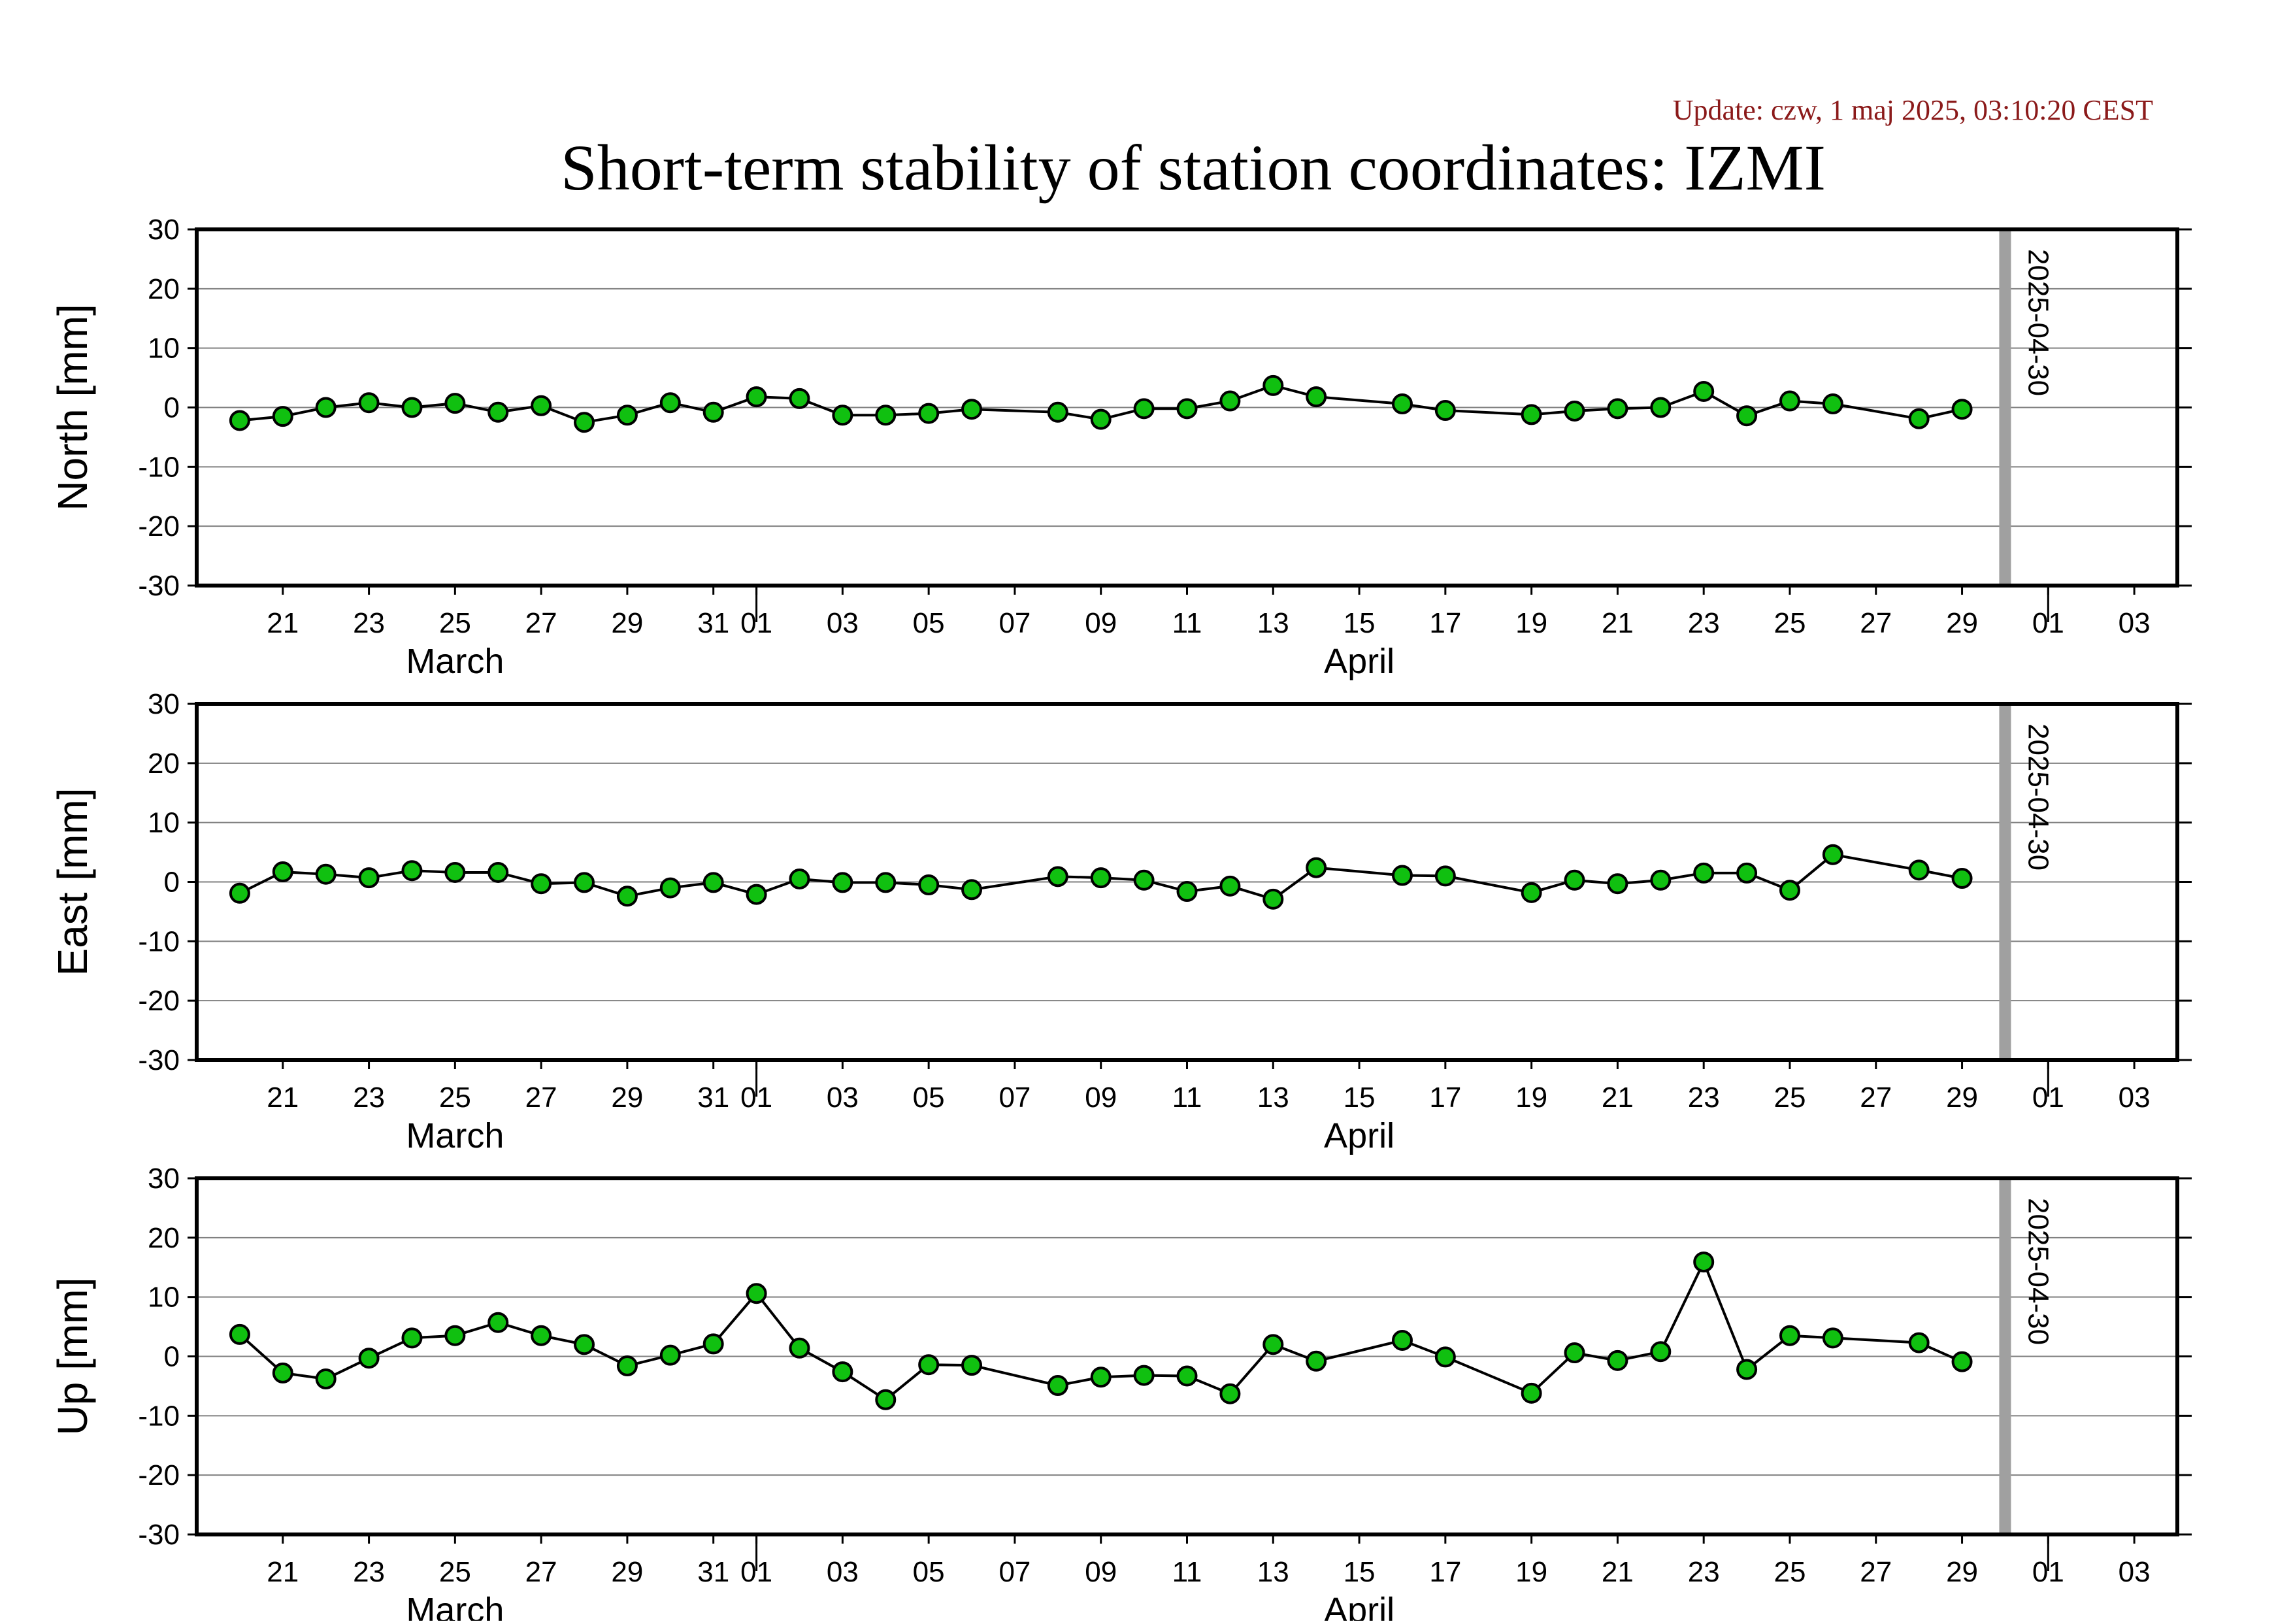 This screenshot has height=1624, width=2293. What do you see at coordinates (164, 349) in the screenshot?
I see `y-tick-label: 10` at bounding box center [164, 349].